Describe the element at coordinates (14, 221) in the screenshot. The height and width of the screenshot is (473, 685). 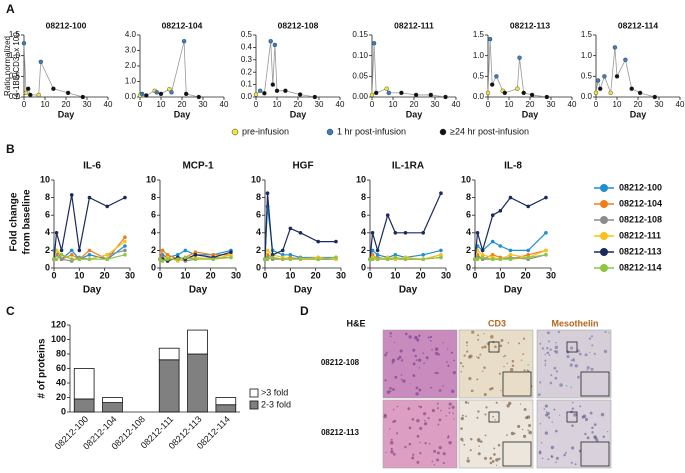
I see `y-axis-label: Fold change` at that location.